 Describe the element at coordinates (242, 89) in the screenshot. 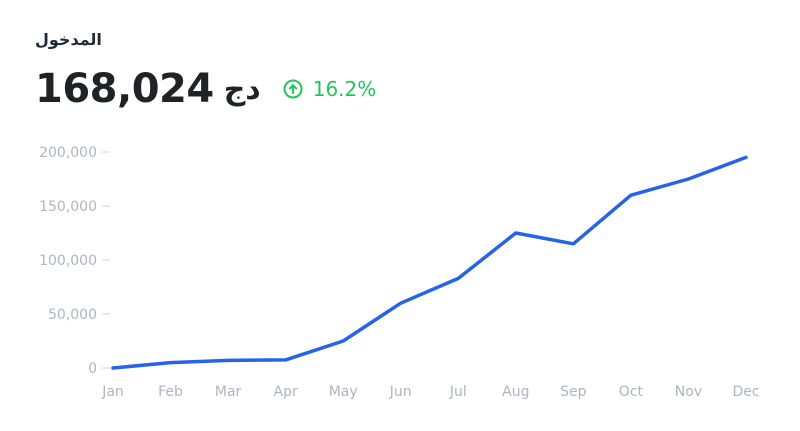

I see `currency-label: دج` at that location.